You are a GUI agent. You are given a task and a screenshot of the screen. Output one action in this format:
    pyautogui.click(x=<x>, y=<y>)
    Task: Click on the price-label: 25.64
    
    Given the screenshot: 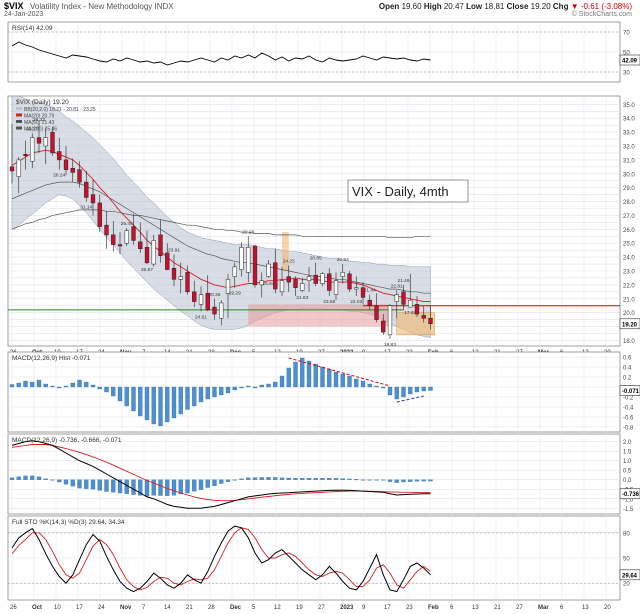 What is the action you would take?
    pyautogui.click(x=269, y=284)
    